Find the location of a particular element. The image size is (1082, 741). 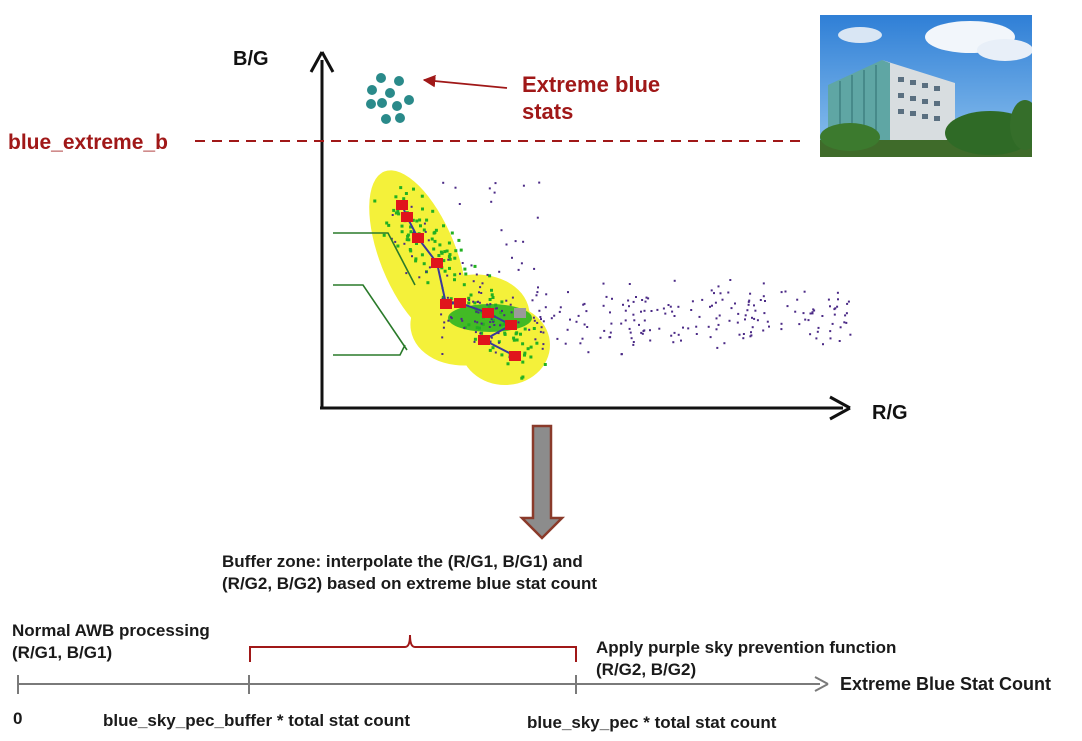

tick-buffer-label: blue_sky_pec_buffer * total stat count is located at coordinates (257, 720).